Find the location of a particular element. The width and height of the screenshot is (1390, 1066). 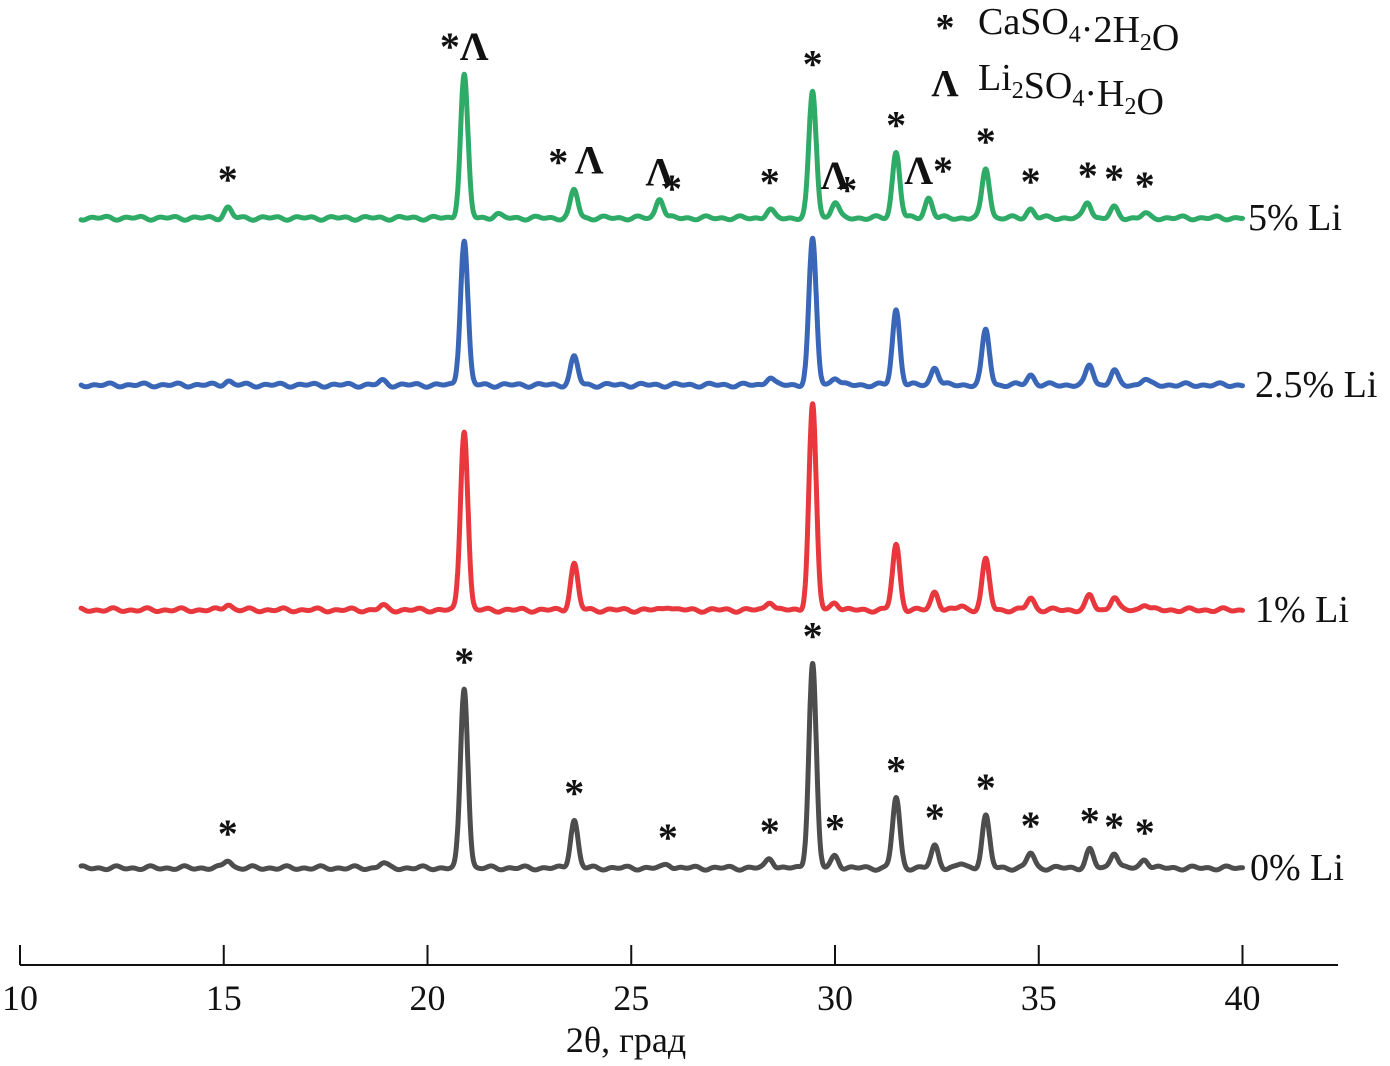

x-ticks: 10 15 20 25 30 35 40 is located at coordinates (631, 981).